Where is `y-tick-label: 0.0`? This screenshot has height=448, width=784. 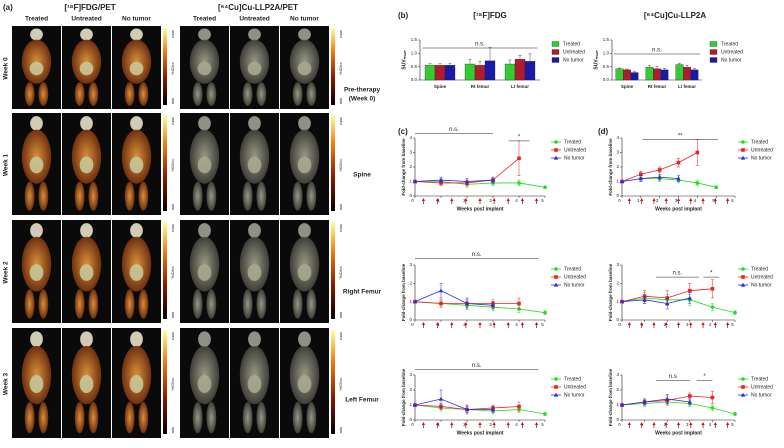
y-tick-label: 0.0 is located at coordinates (606, 79).